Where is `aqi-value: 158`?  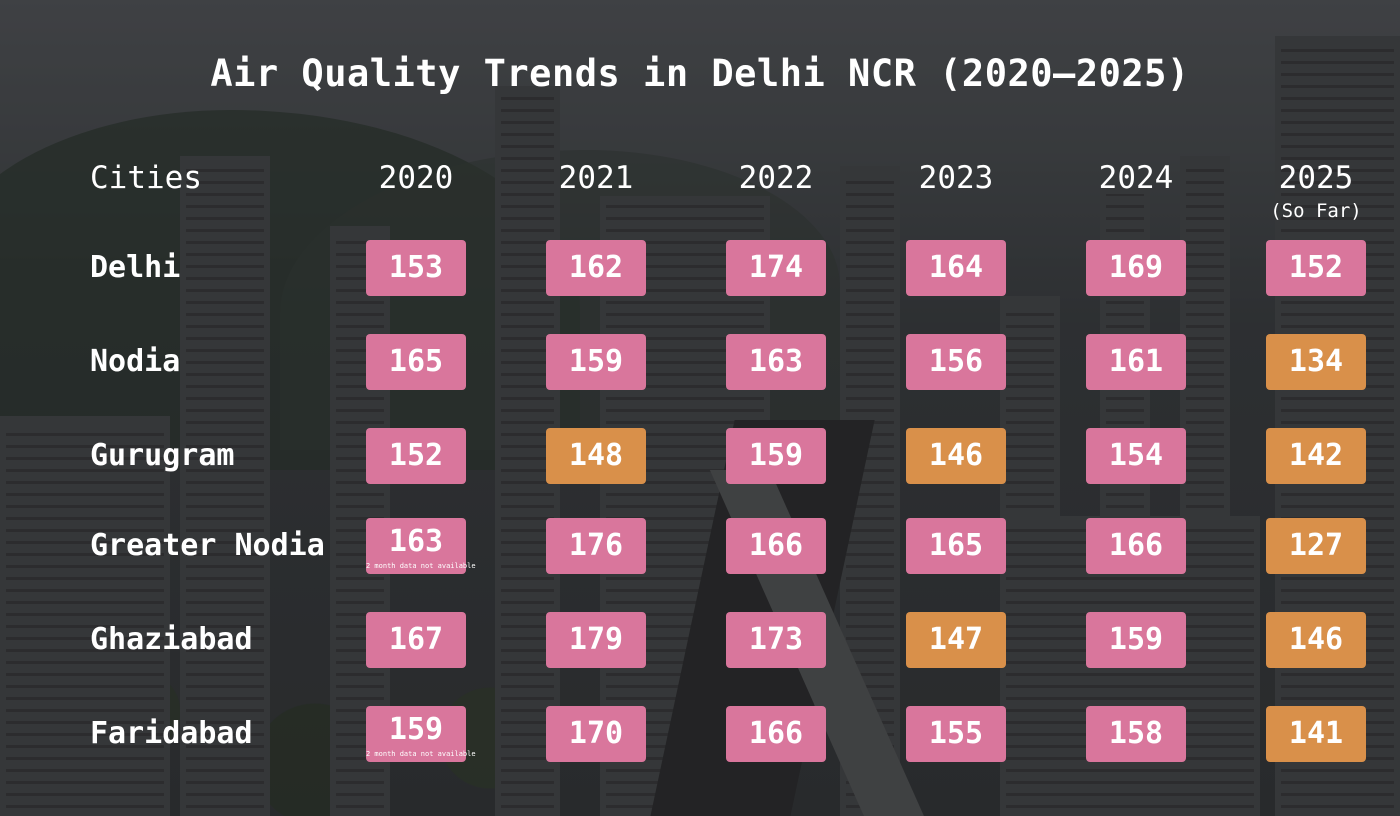
aqi-value: 158 is located at coordinates (1136, 733).